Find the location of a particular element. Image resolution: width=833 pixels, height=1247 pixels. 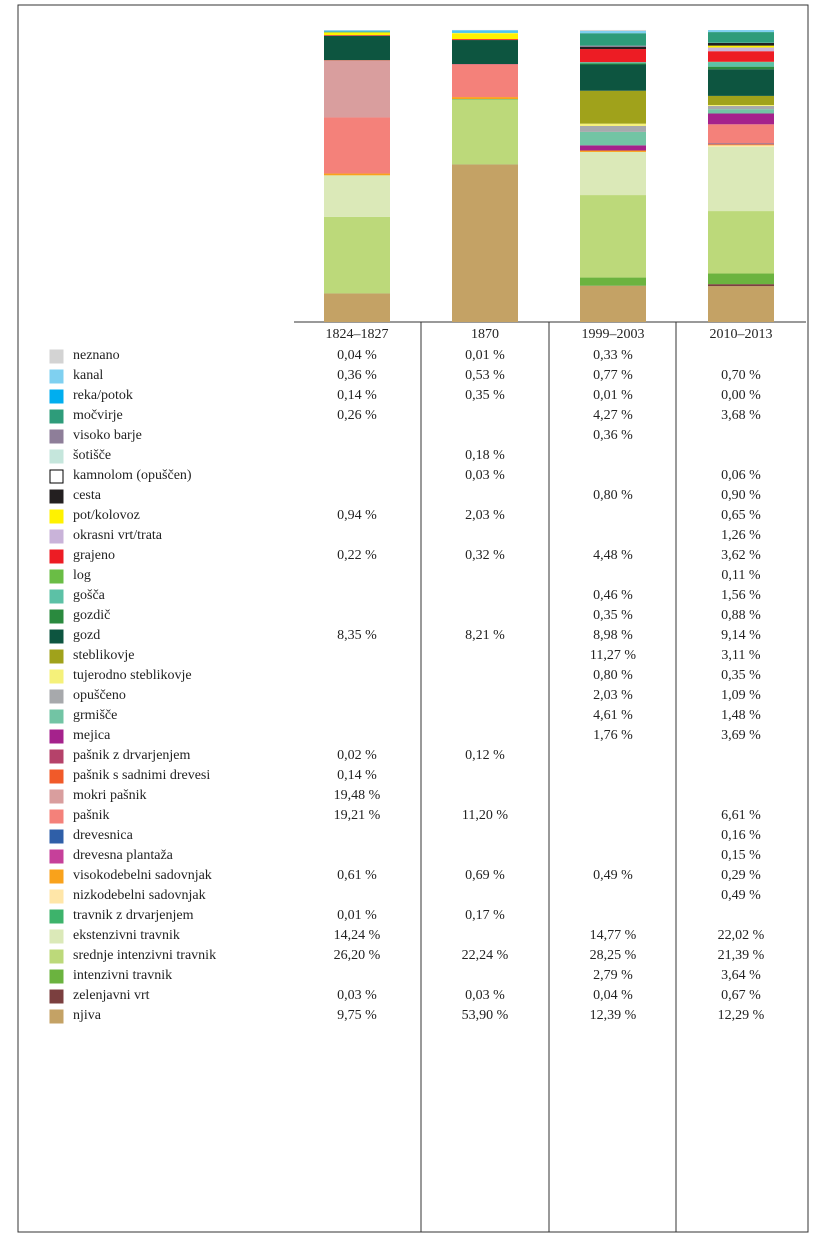

value-label: 0,00 % is located at coordinates (741, 395).